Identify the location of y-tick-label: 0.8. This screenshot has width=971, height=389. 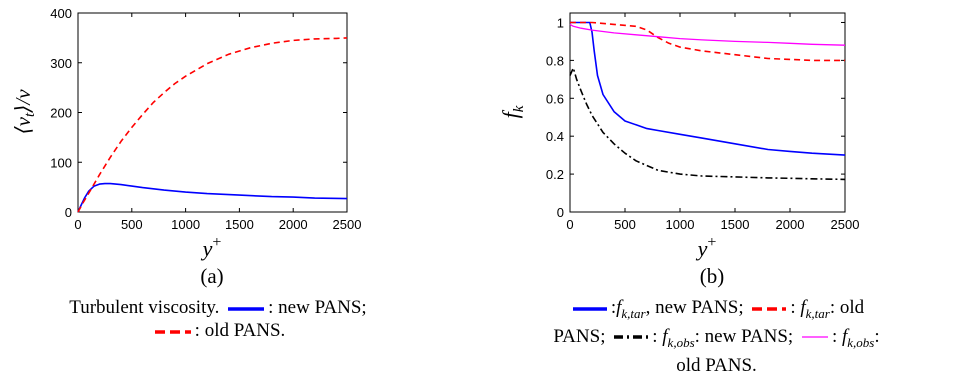
(555, 60).